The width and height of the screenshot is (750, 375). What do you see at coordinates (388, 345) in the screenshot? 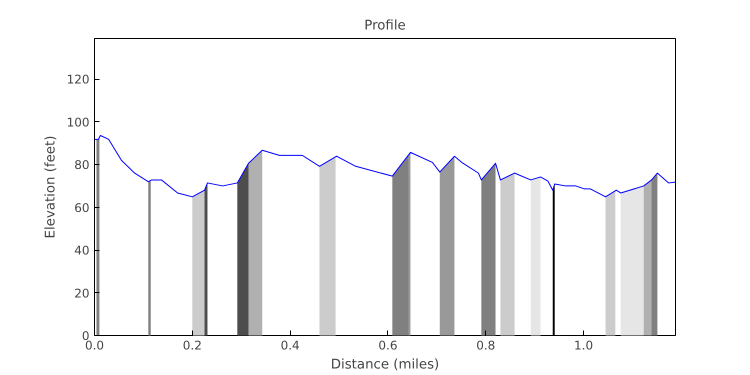
I see `x-tick-label: 0.6` at bounding box center [388, 345].